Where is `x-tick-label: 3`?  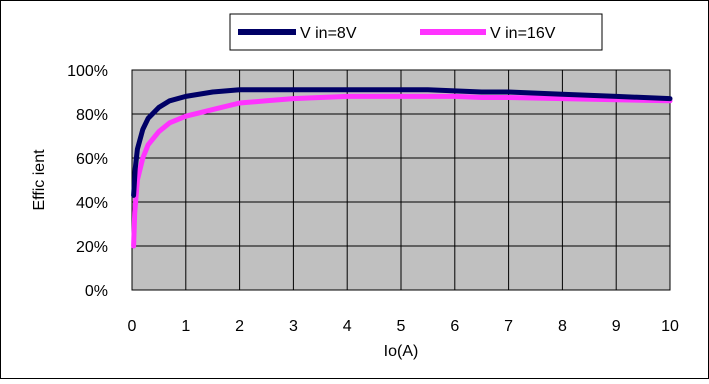
x-tick-label: 3 is located at coordinates (293, 326).